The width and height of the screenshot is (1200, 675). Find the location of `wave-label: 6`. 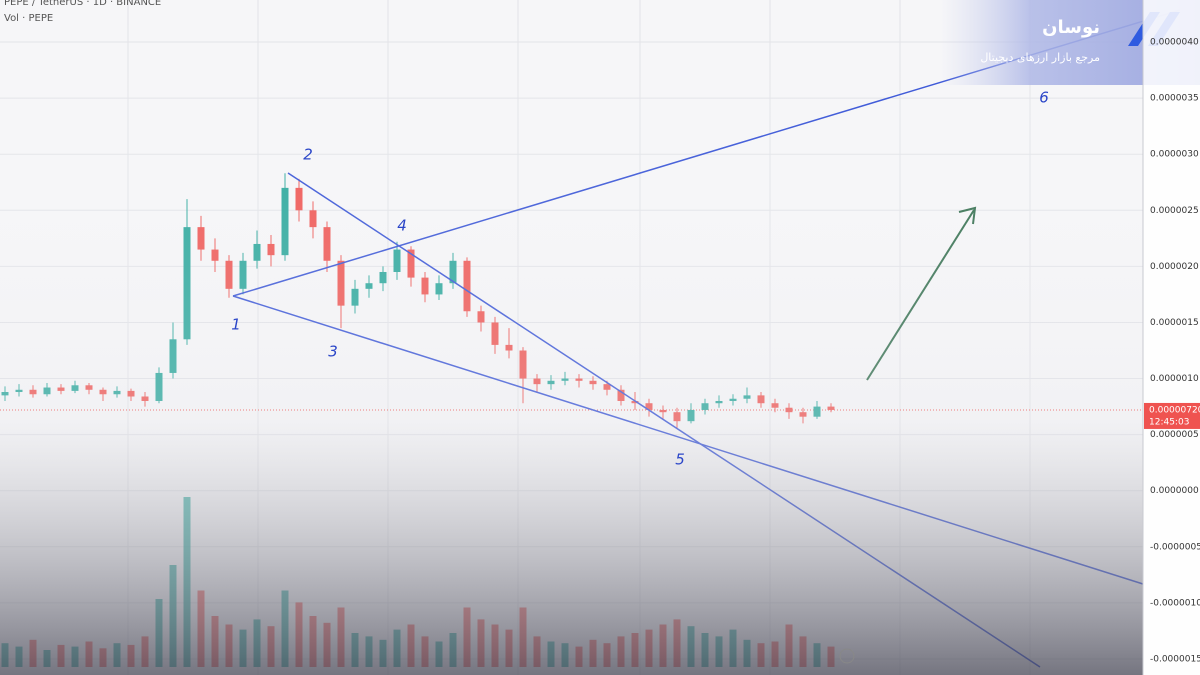

wave-label: 6 is located at coordinates (1044, 98).